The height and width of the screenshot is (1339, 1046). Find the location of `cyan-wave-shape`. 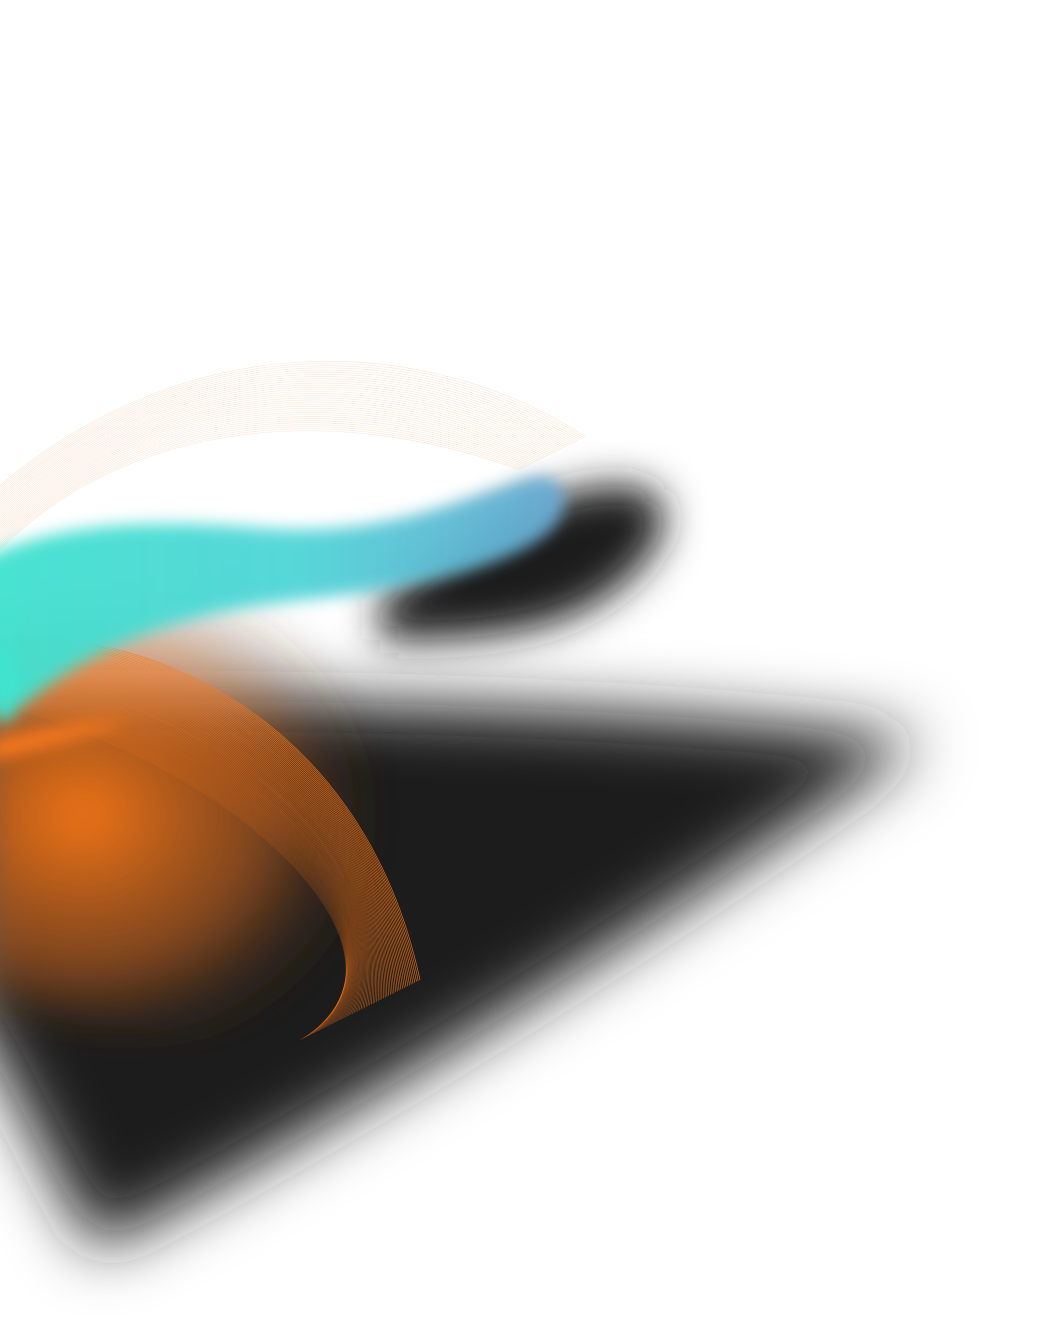

cyan-wave-shape is located at coordinates (282, 590).